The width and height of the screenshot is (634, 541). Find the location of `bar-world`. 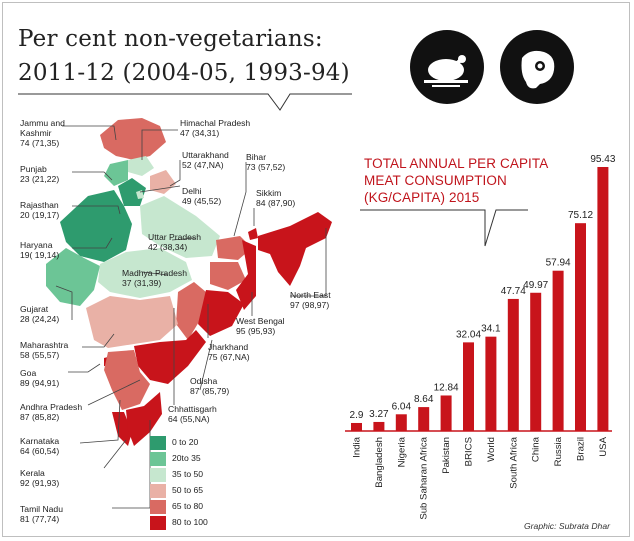

bar-world is located at coordinates (491, 383).